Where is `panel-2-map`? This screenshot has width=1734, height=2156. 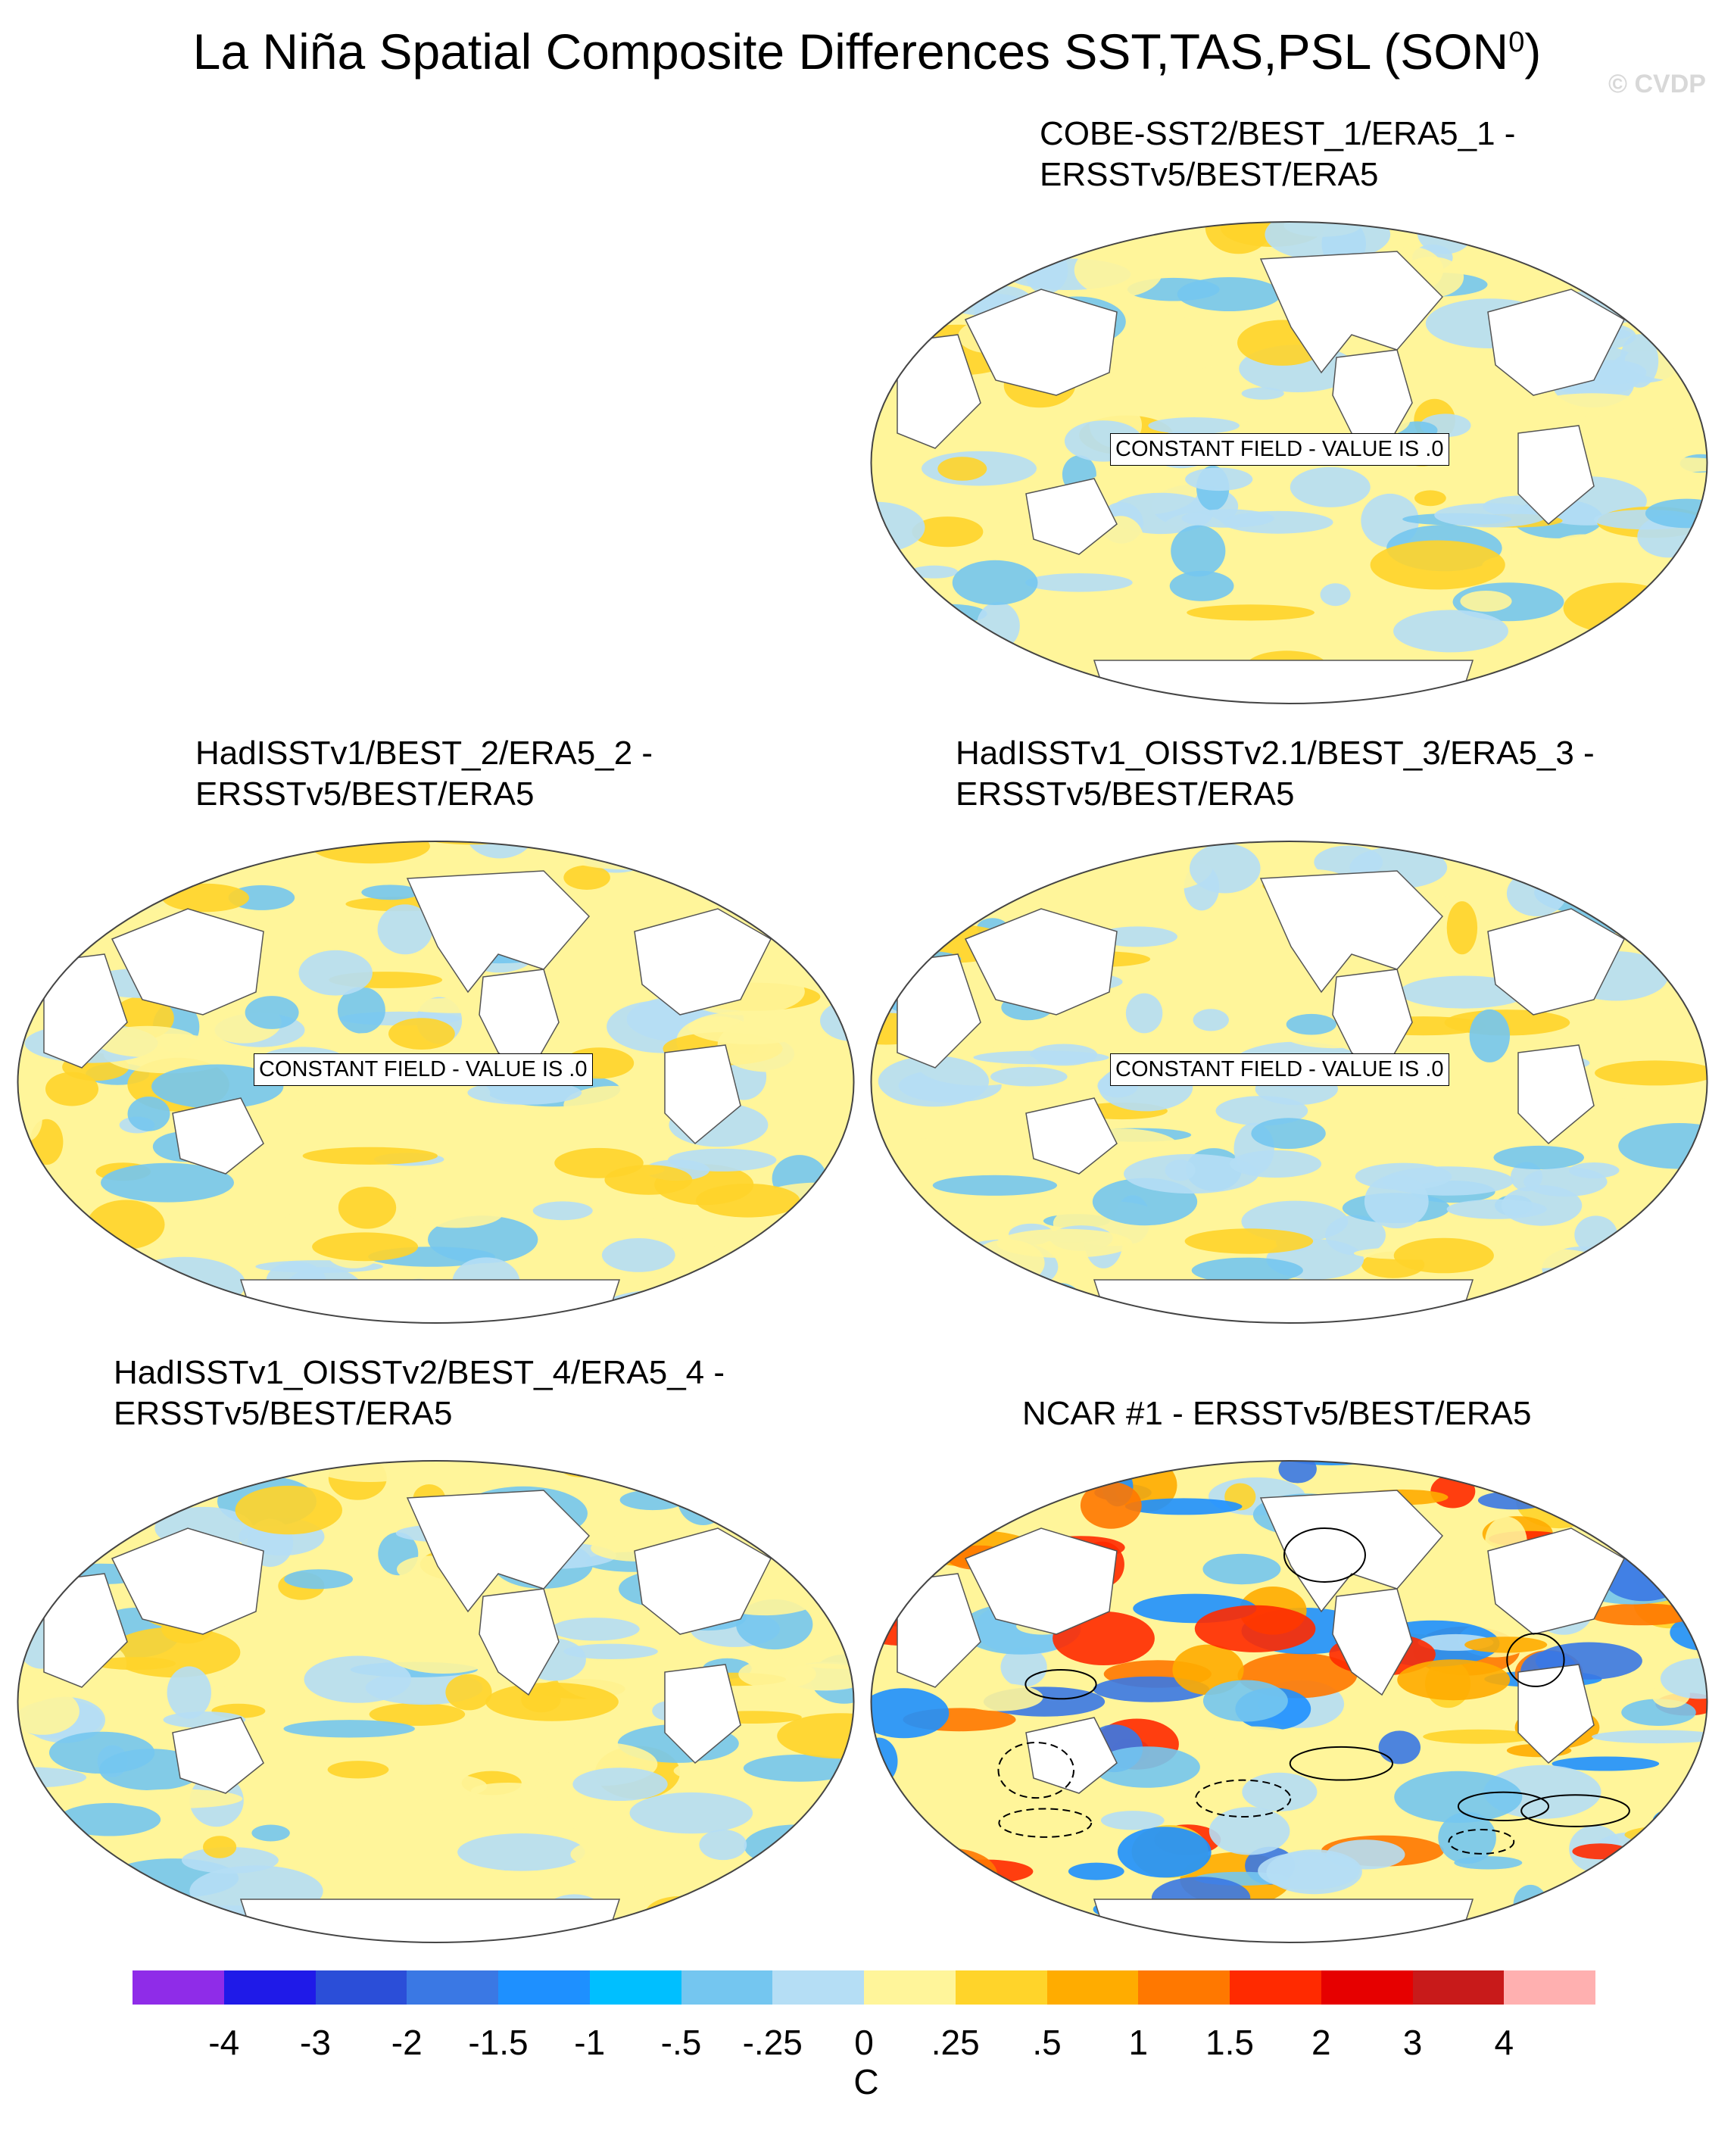 panel-2-map is located at coordinates (436, 1082).